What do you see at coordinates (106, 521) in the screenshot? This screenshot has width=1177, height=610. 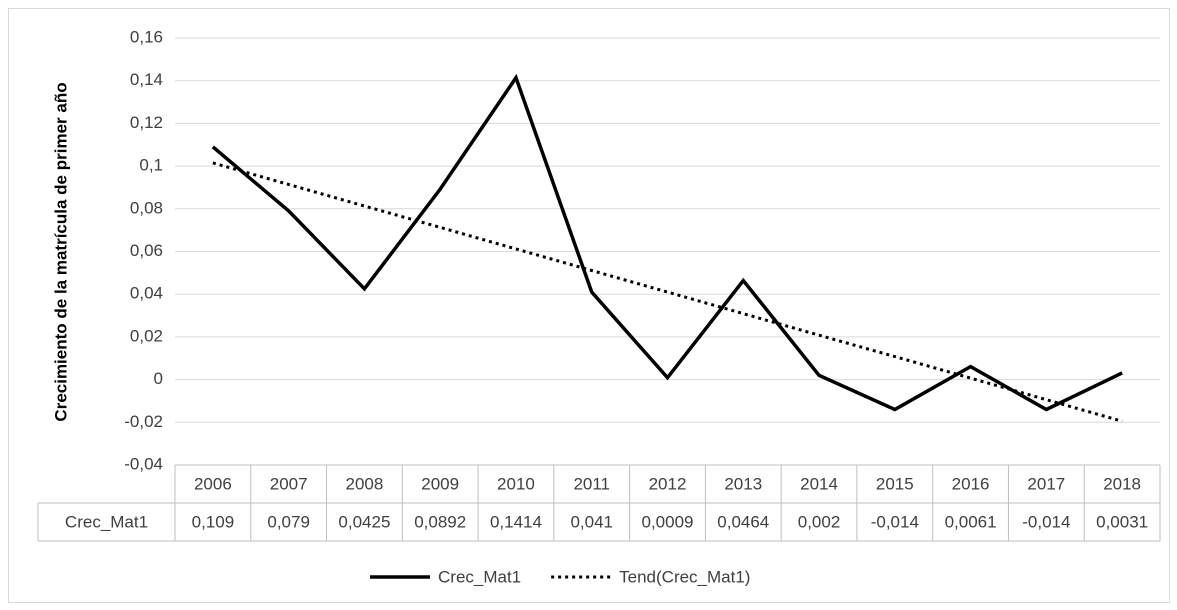 I see `table-series-name: Crec_Mat1` at bounding box center [106, 521].